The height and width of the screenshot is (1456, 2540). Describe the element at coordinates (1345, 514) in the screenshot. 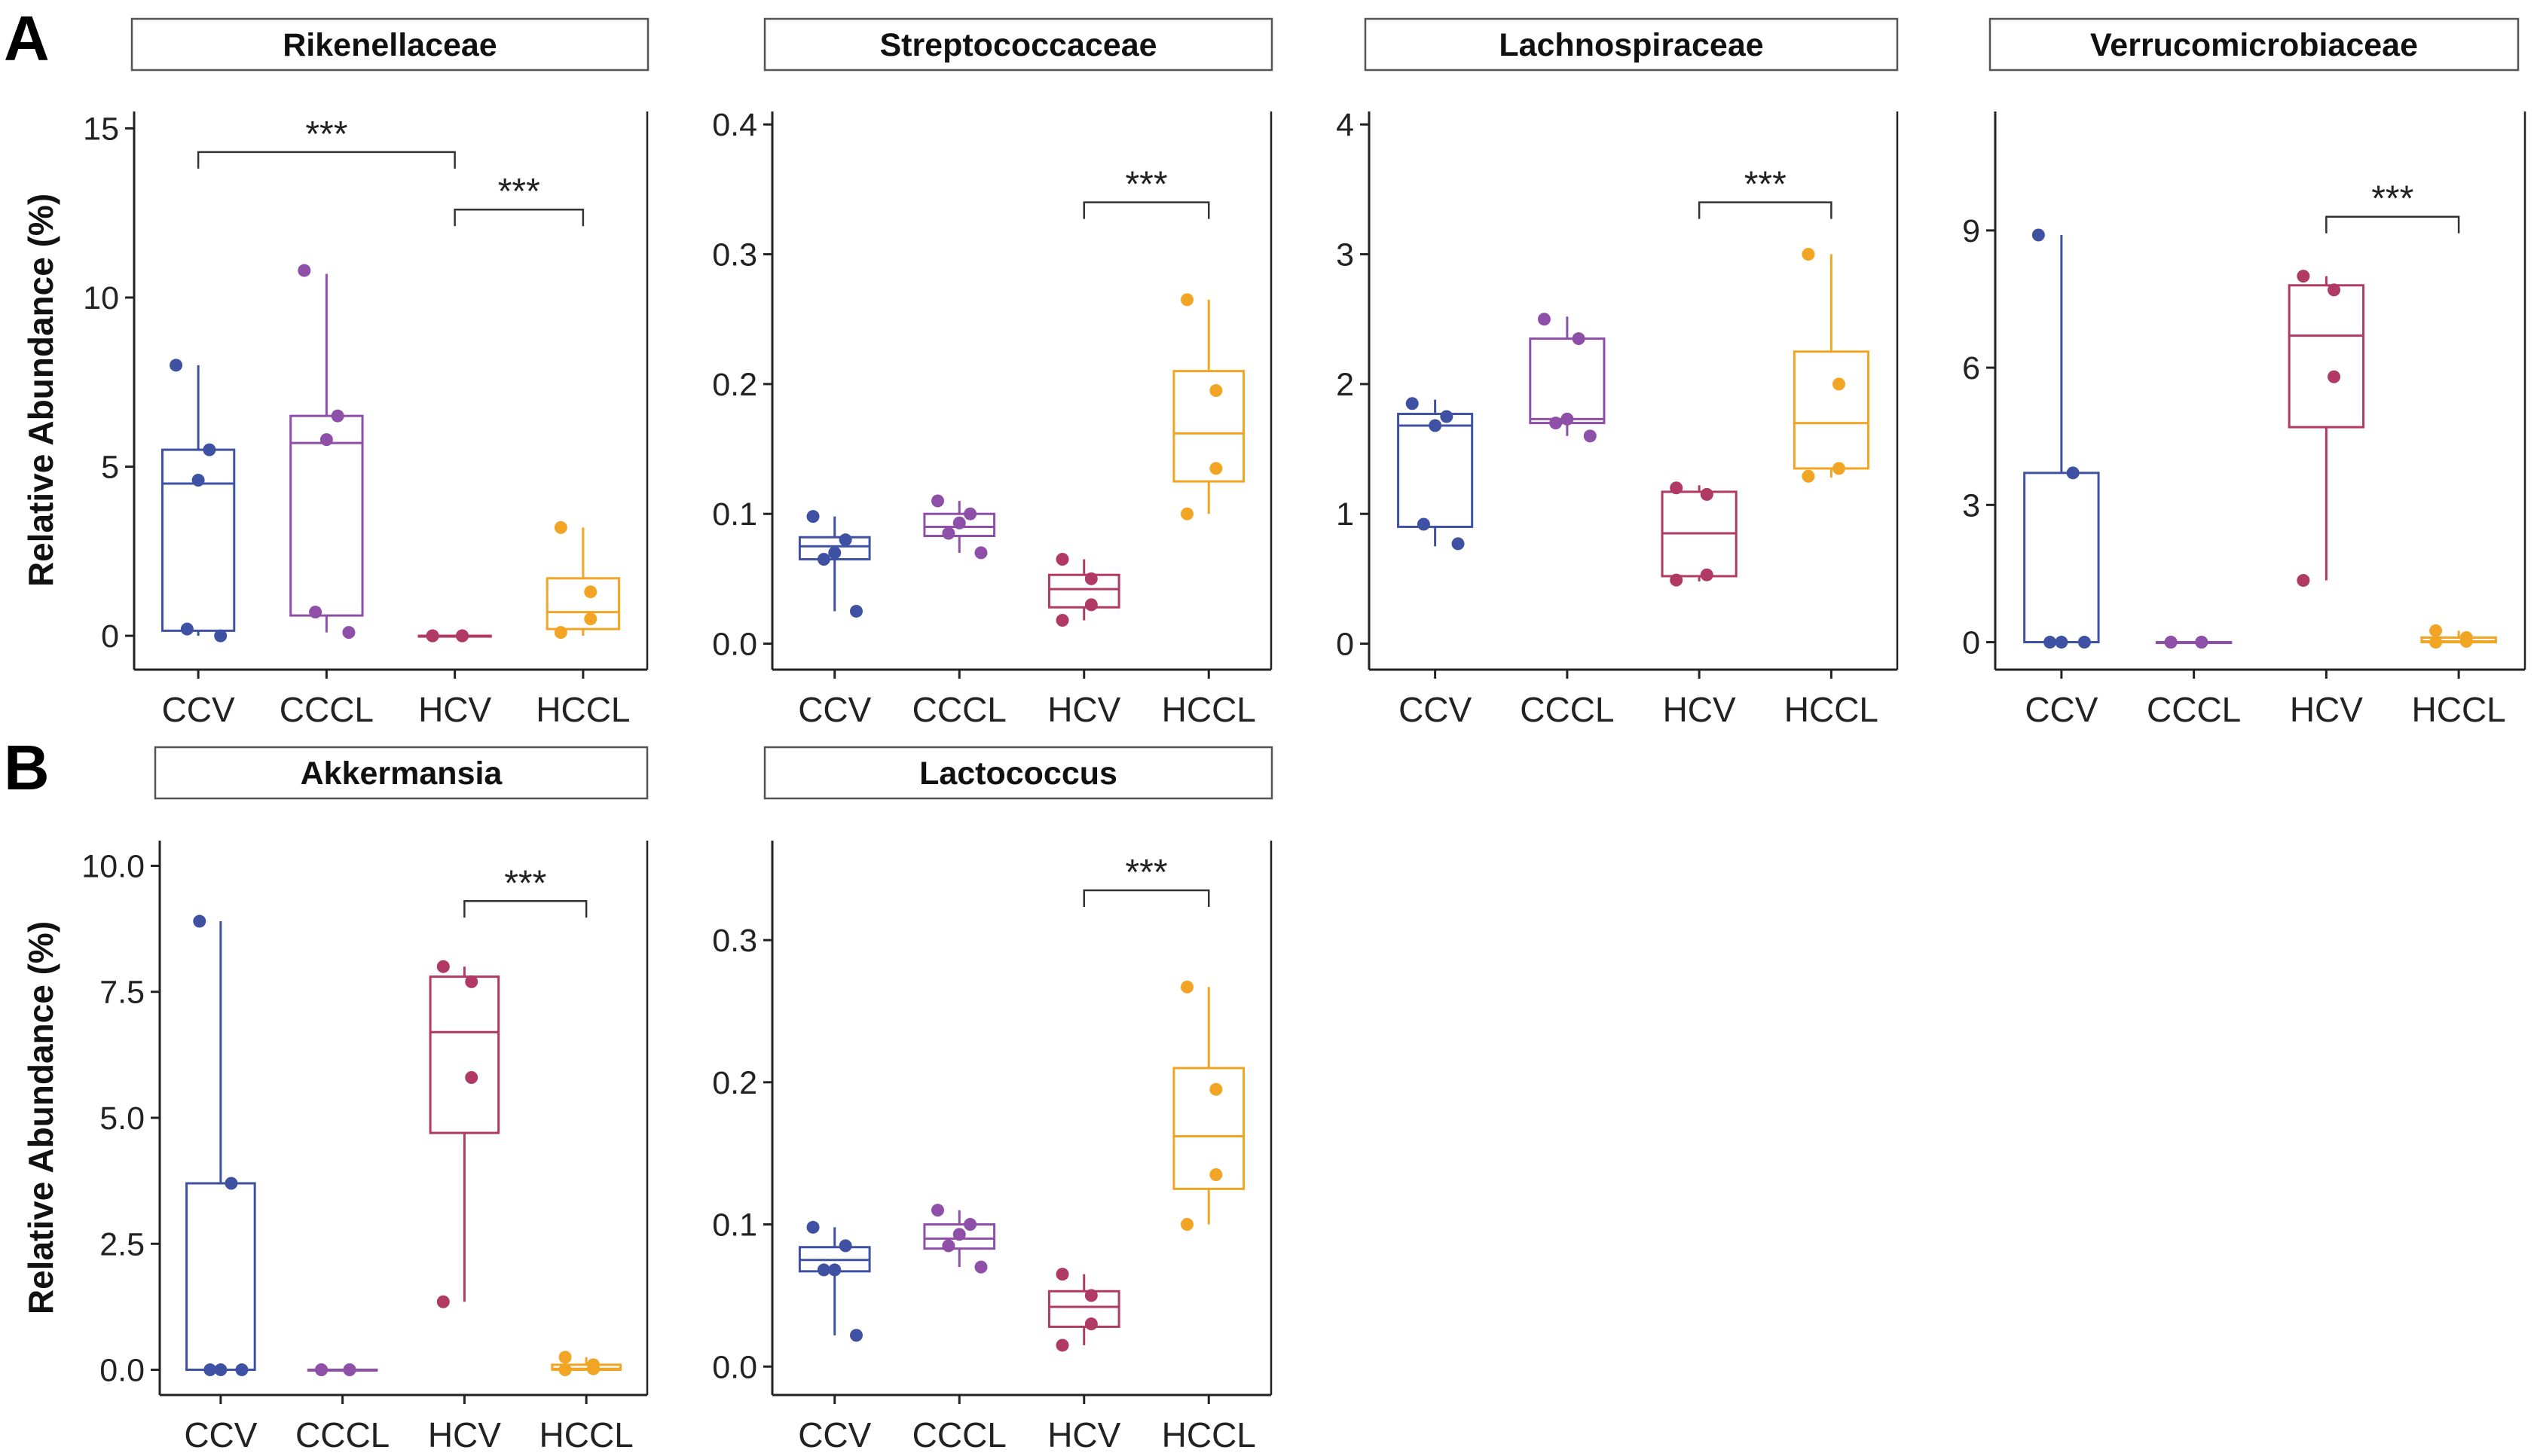

I see `y-tick-label: 1` at that location.